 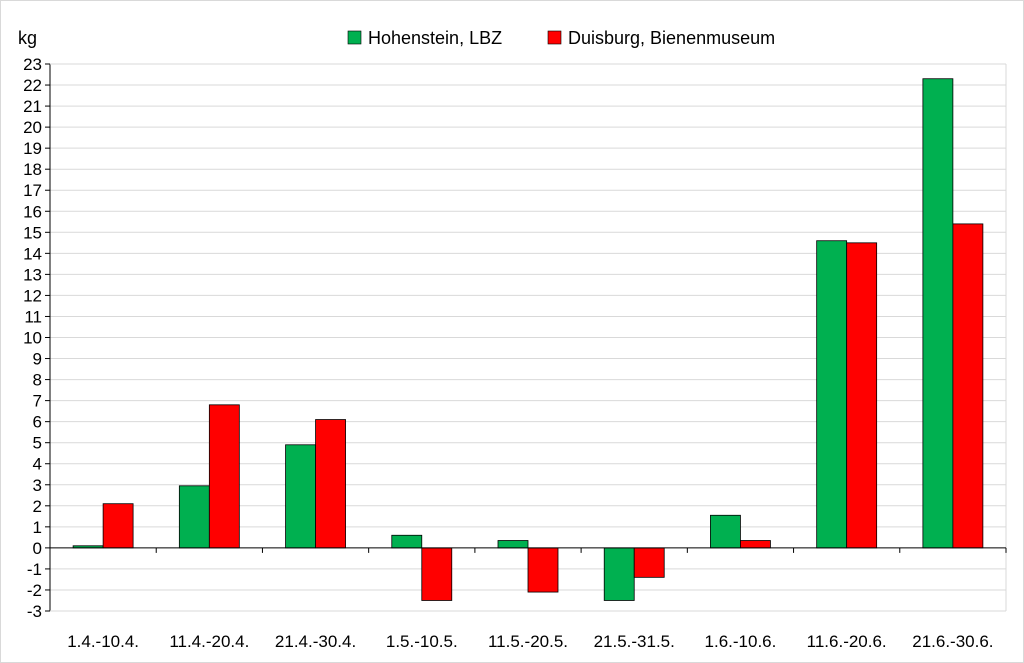 I want to click on y-tick-label: 7, so click(x=37, y=401).